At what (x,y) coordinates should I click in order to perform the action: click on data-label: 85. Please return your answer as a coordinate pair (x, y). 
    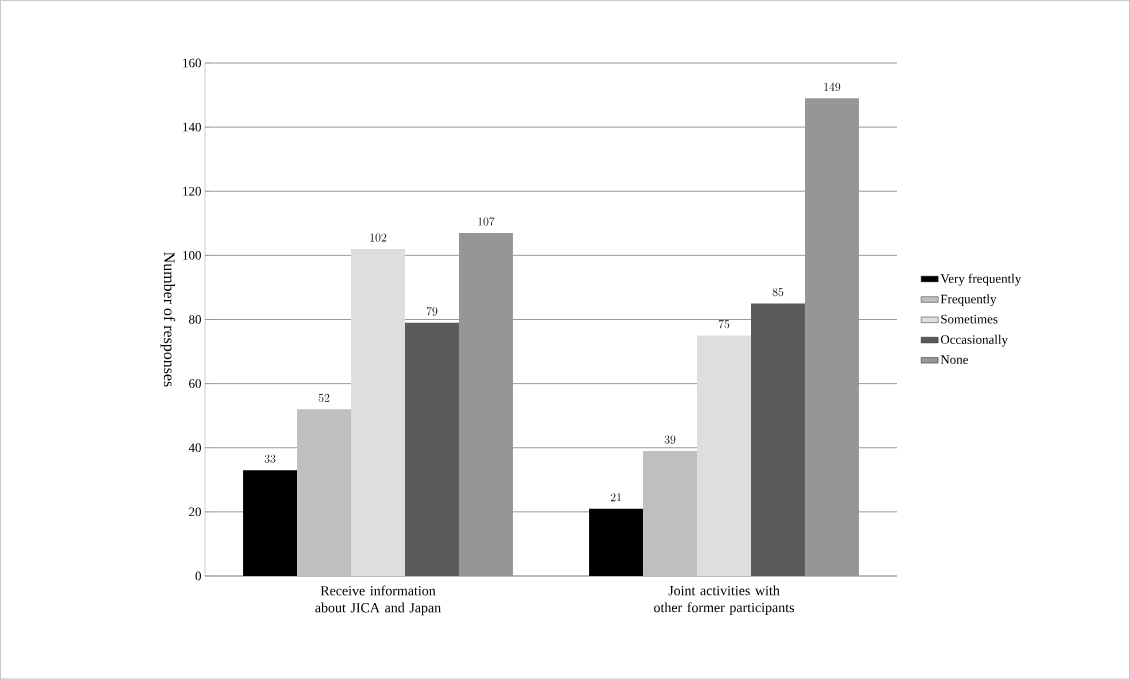
    Looking at the image, I should click on (778, 291).